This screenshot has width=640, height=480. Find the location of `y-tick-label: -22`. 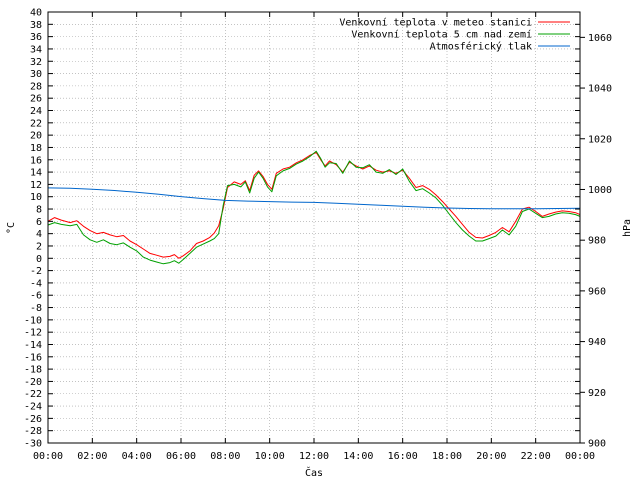

y-tick-label: -22 is located at coordinates (33, 394).